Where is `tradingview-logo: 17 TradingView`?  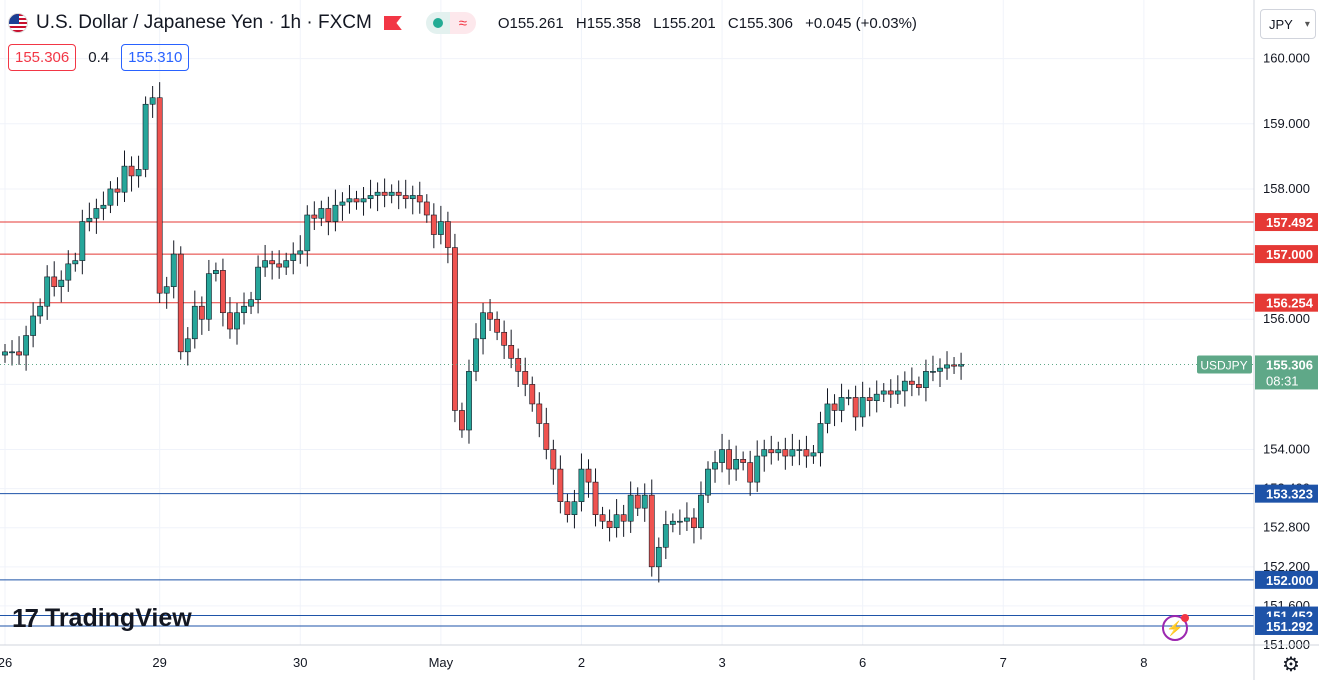
tradingview-logo: 17 TradingView is located at coordinates (102, 618).